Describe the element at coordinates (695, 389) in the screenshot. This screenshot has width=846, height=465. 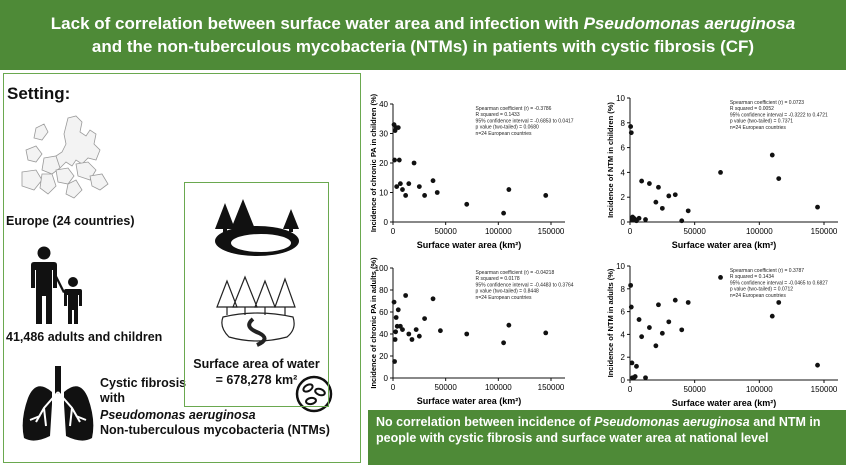
I see `x-tick-label: 50000` at that location.